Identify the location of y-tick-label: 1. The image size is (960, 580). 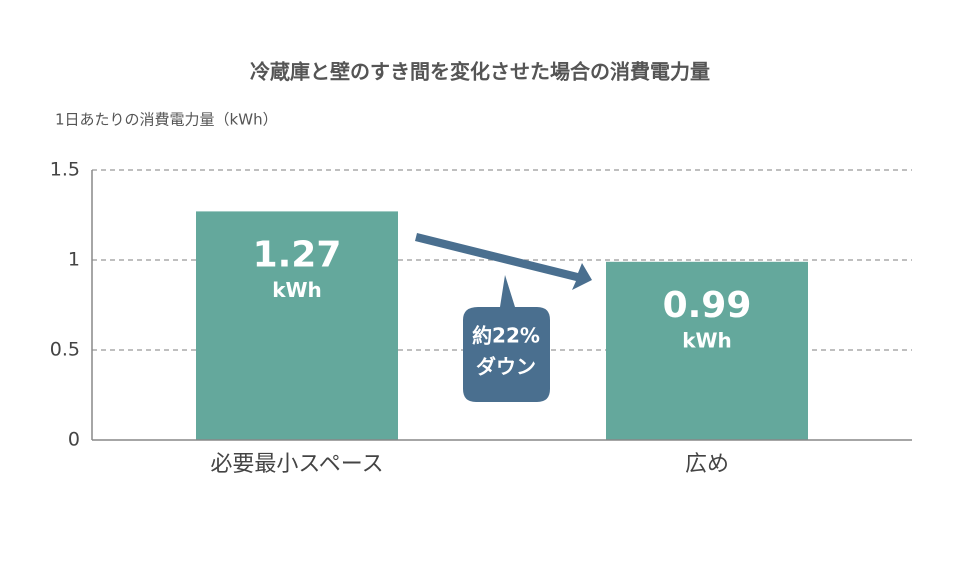
(74, 260).